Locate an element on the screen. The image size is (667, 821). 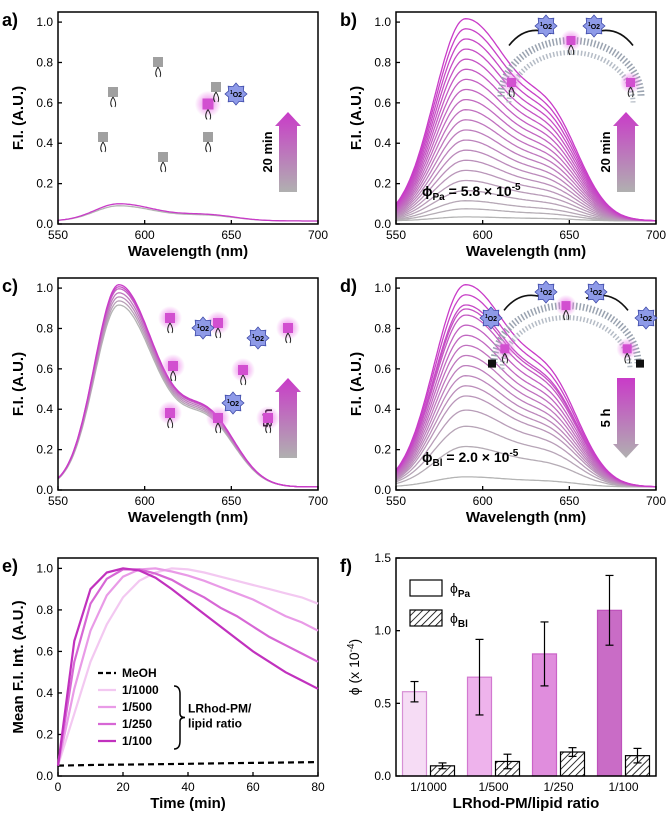
panel-label: c) is located at coordinates (10, 286).